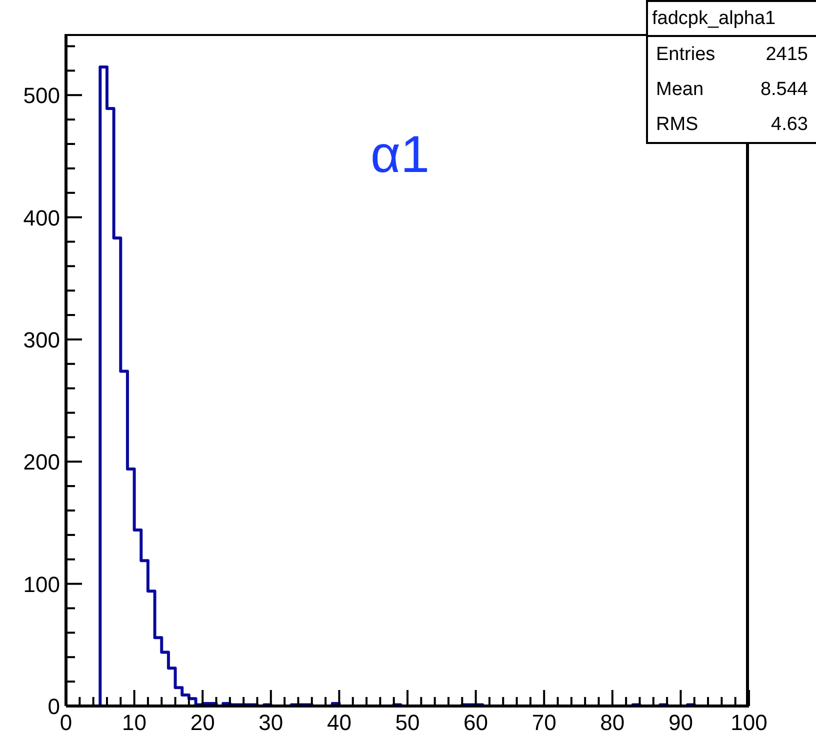 The width and height of the screenshot is (816, 740). Describe the element at coordinates (686, 55) in the screenshot. I see `annotation: Entries` at that location.